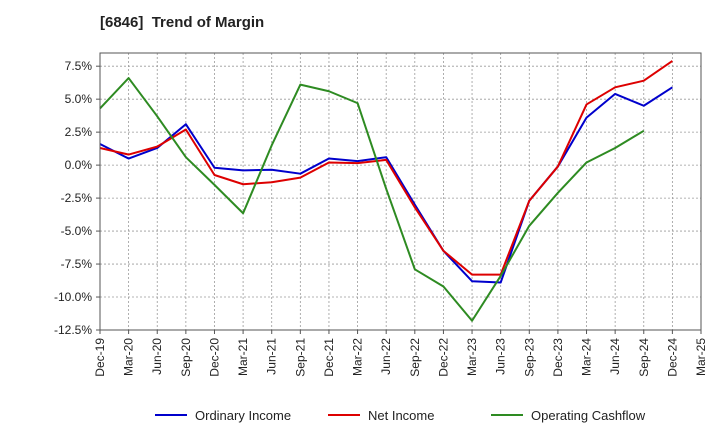 The width and height of the screenshot is (720, 440). I want to click on x-tick-label: Dec-22, so click(443, 357).